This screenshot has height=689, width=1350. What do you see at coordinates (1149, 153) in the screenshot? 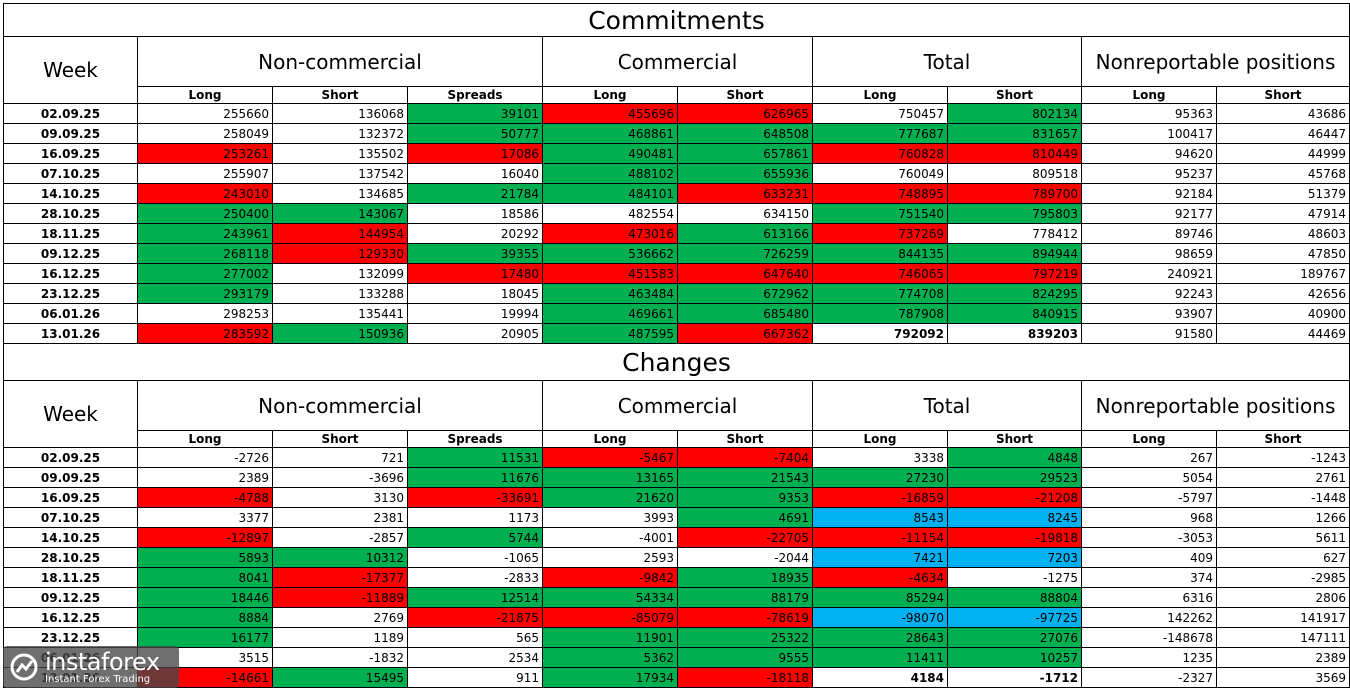
I see `value-cell: 94620` at bounding box center [1149, 153].